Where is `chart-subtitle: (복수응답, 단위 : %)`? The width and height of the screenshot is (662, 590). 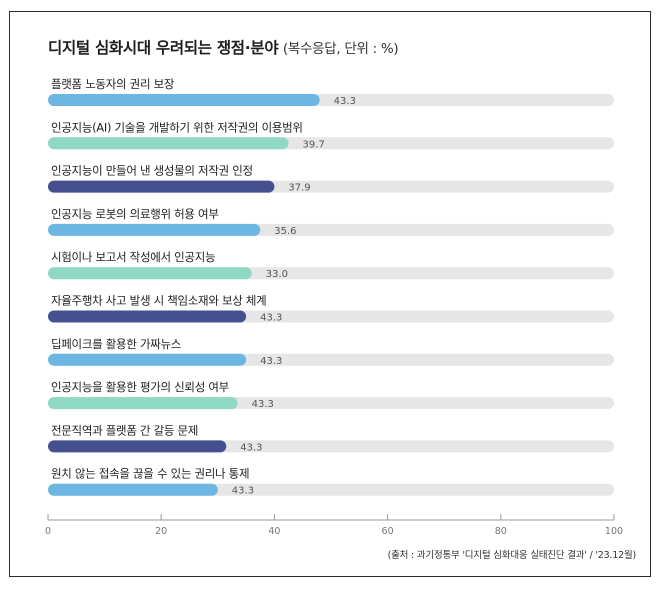 chart-subtitle: (복수응답, 단위 : %) is located at coordinates (340, 49).